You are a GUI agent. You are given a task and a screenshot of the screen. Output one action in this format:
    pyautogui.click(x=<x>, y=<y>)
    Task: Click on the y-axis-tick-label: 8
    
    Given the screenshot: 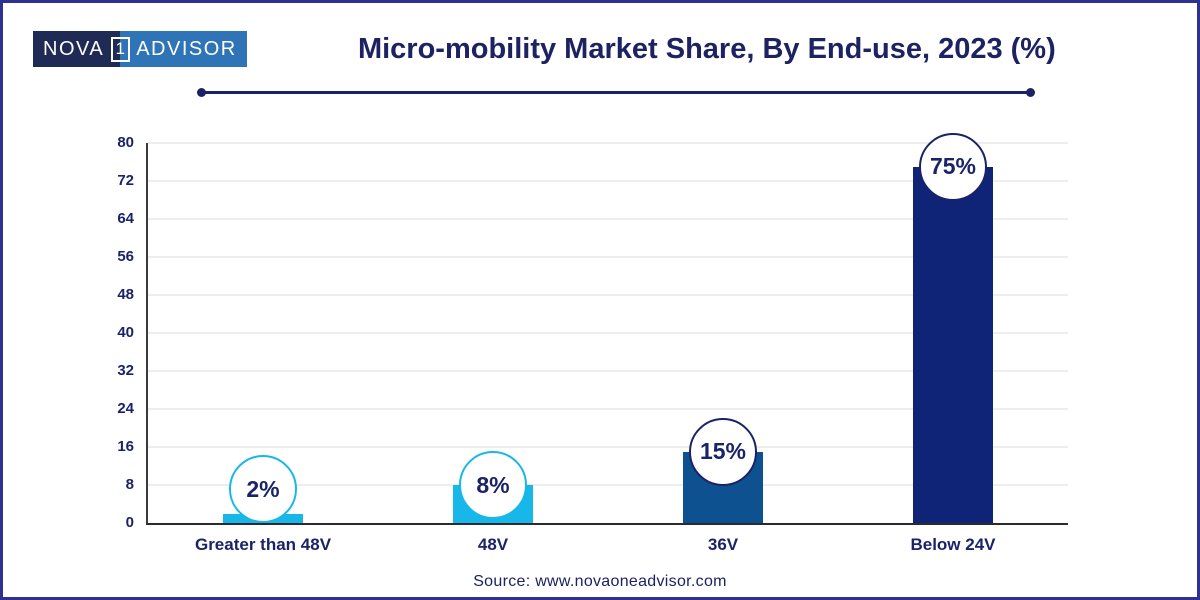 What is the action you would take?
    pyautogui.click(x=129, y=484)
    